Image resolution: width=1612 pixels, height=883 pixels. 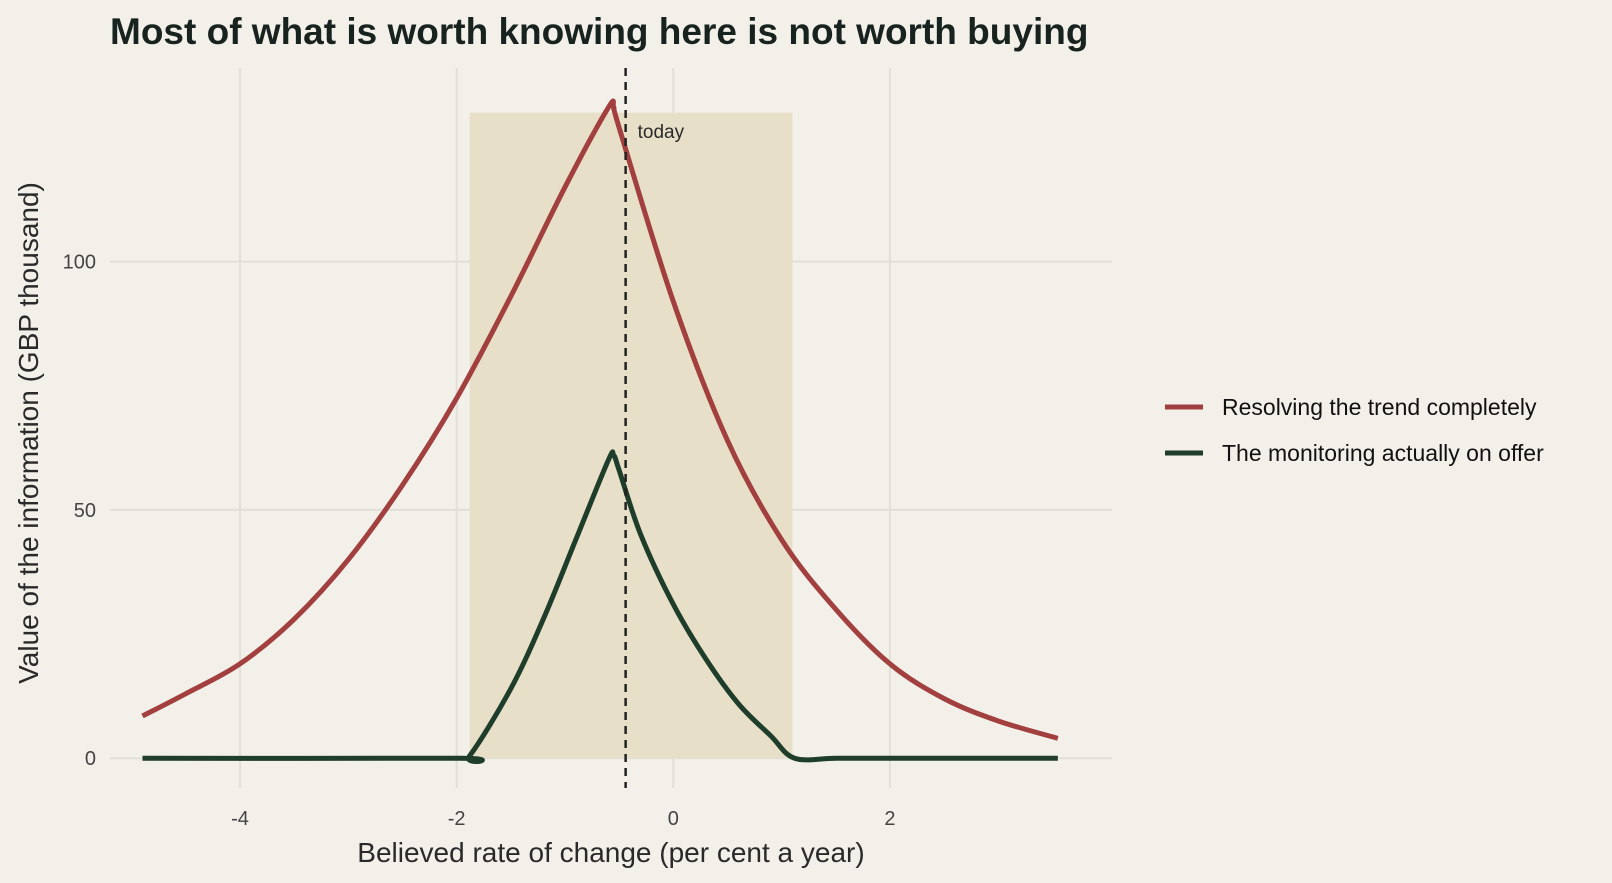 What do you see at coordinates (85, 511) in the screenshot?
I see `y-tick-label: 50` at bounding box center [85, 511].